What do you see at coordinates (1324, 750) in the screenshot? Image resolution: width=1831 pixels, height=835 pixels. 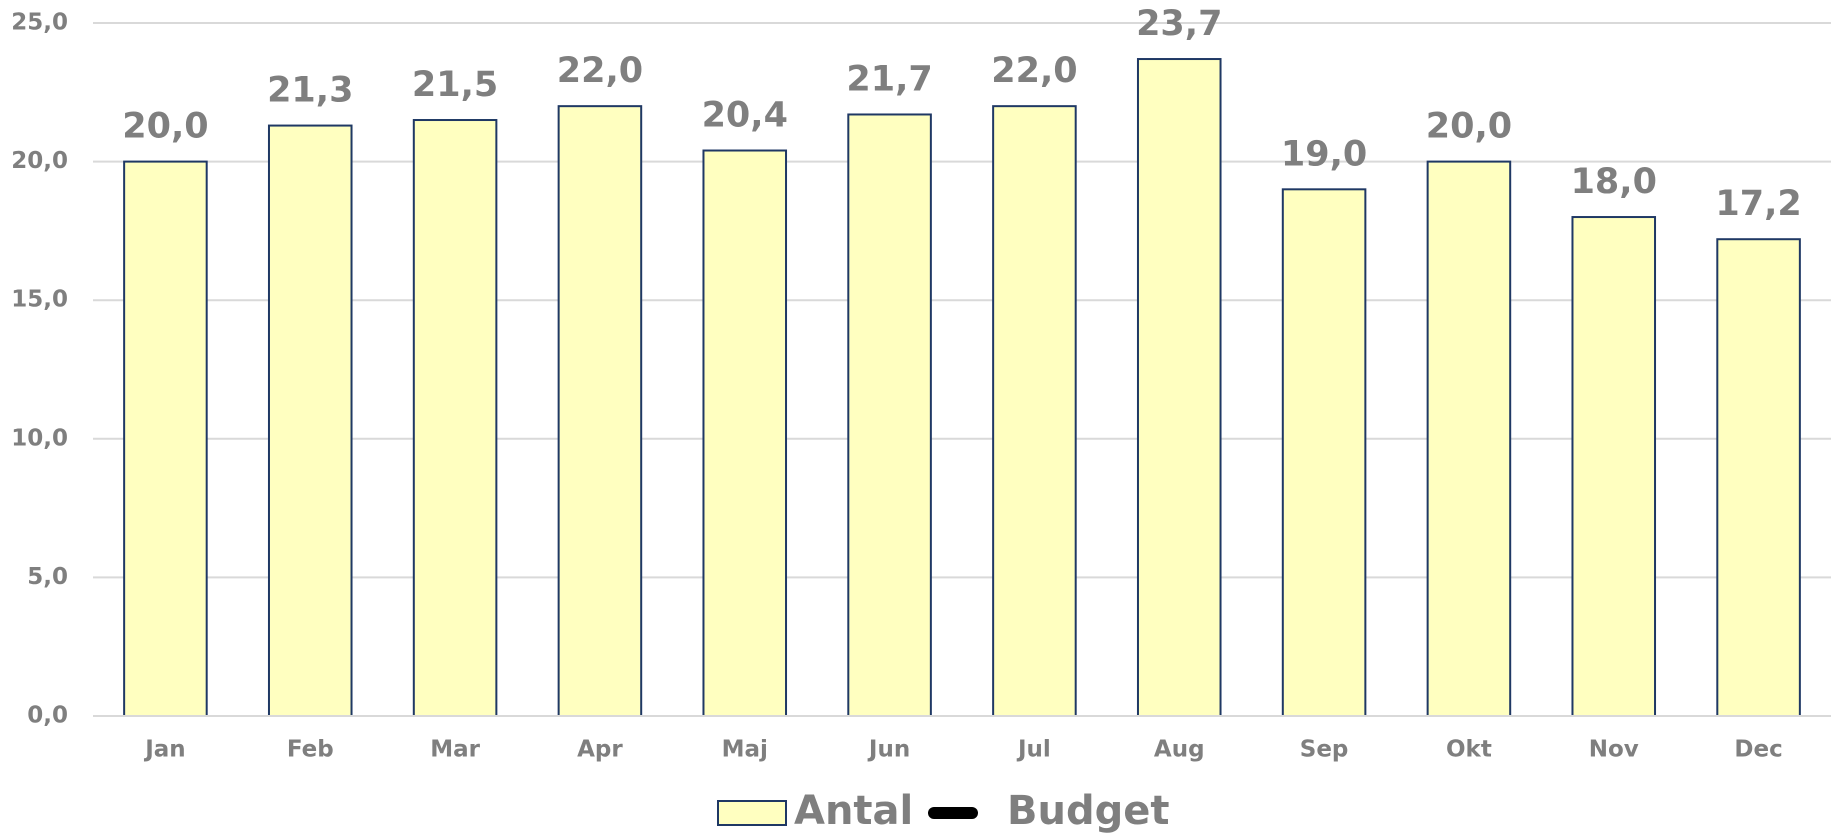 I see `x-tick-label: Sep` at bounding box center [1324, 750].